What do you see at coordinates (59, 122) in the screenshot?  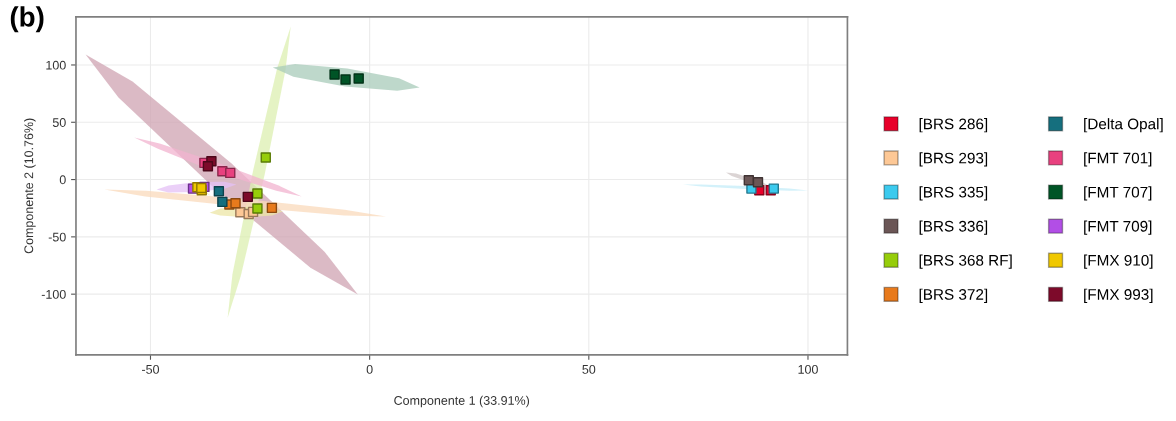 I see `y-tick-label: 50` at bounding box center [59, 122].